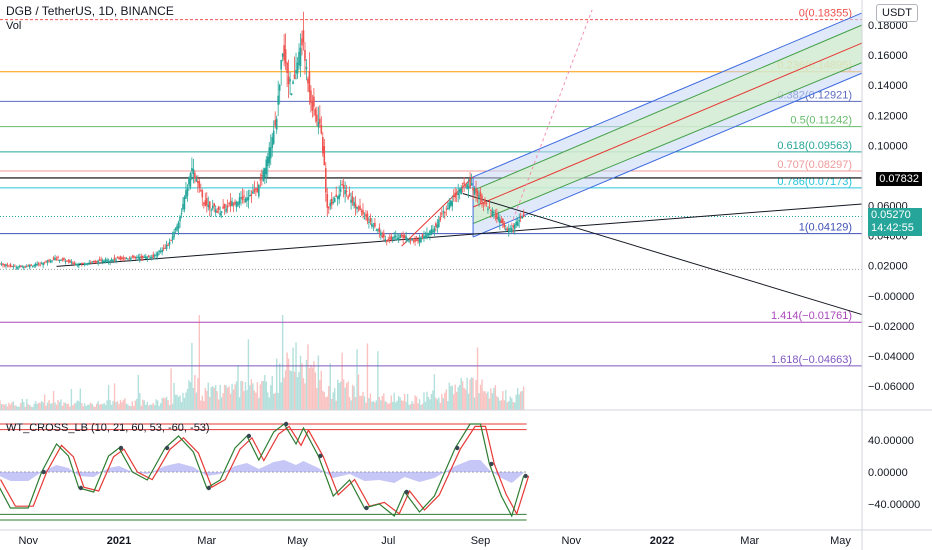  What do you see at coordinates (897, 13) in the screenshot?
I see `currency-button: USDT` at bounding box center [897, 13].